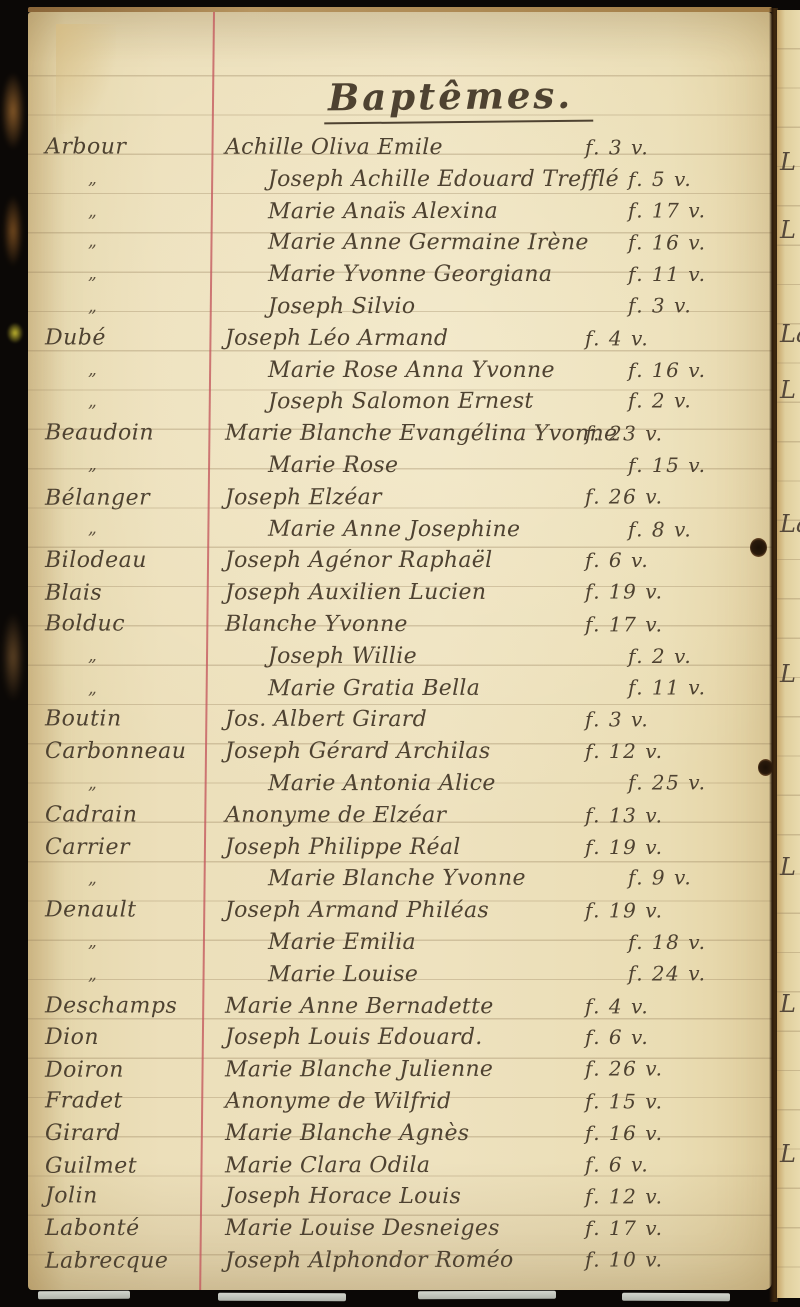 The height and width of the screenshot is (1307, 800). What do you see at coordinates (624, 1259) in the screenshot?
I see `folio-cell: f. 10 v.` at bounding box center [624, 1259].